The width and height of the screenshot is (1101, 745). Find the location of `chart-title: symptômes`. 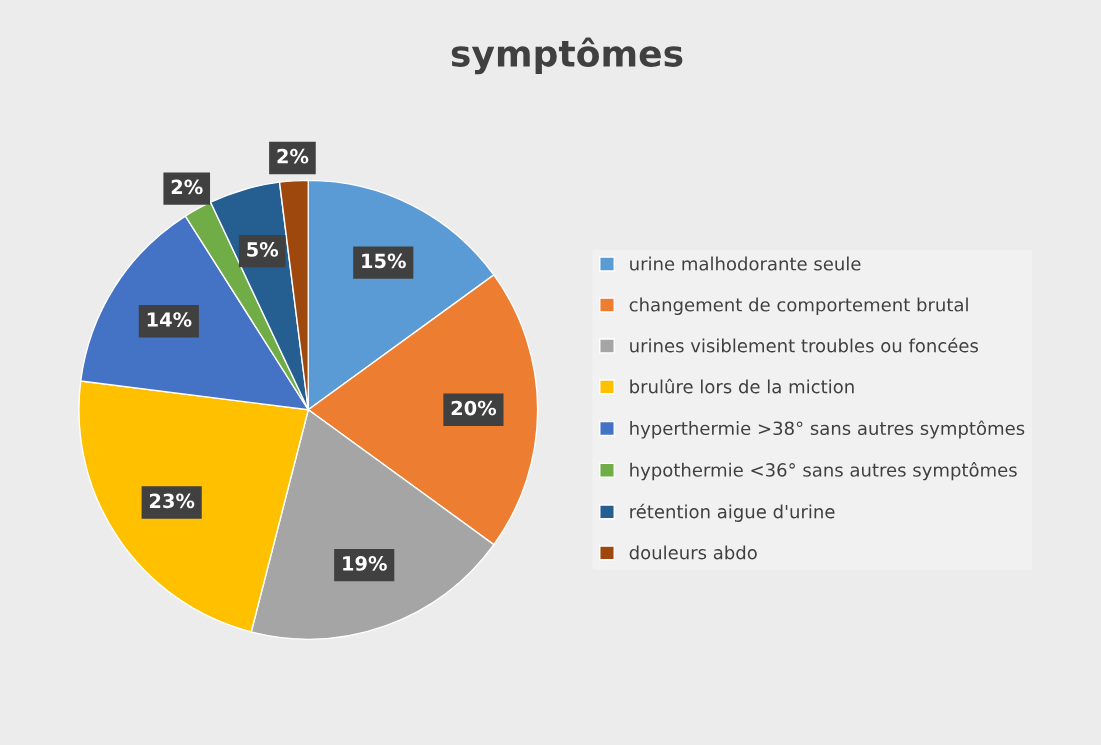

chart-title: symptômes is located at coordinates (567, 56).